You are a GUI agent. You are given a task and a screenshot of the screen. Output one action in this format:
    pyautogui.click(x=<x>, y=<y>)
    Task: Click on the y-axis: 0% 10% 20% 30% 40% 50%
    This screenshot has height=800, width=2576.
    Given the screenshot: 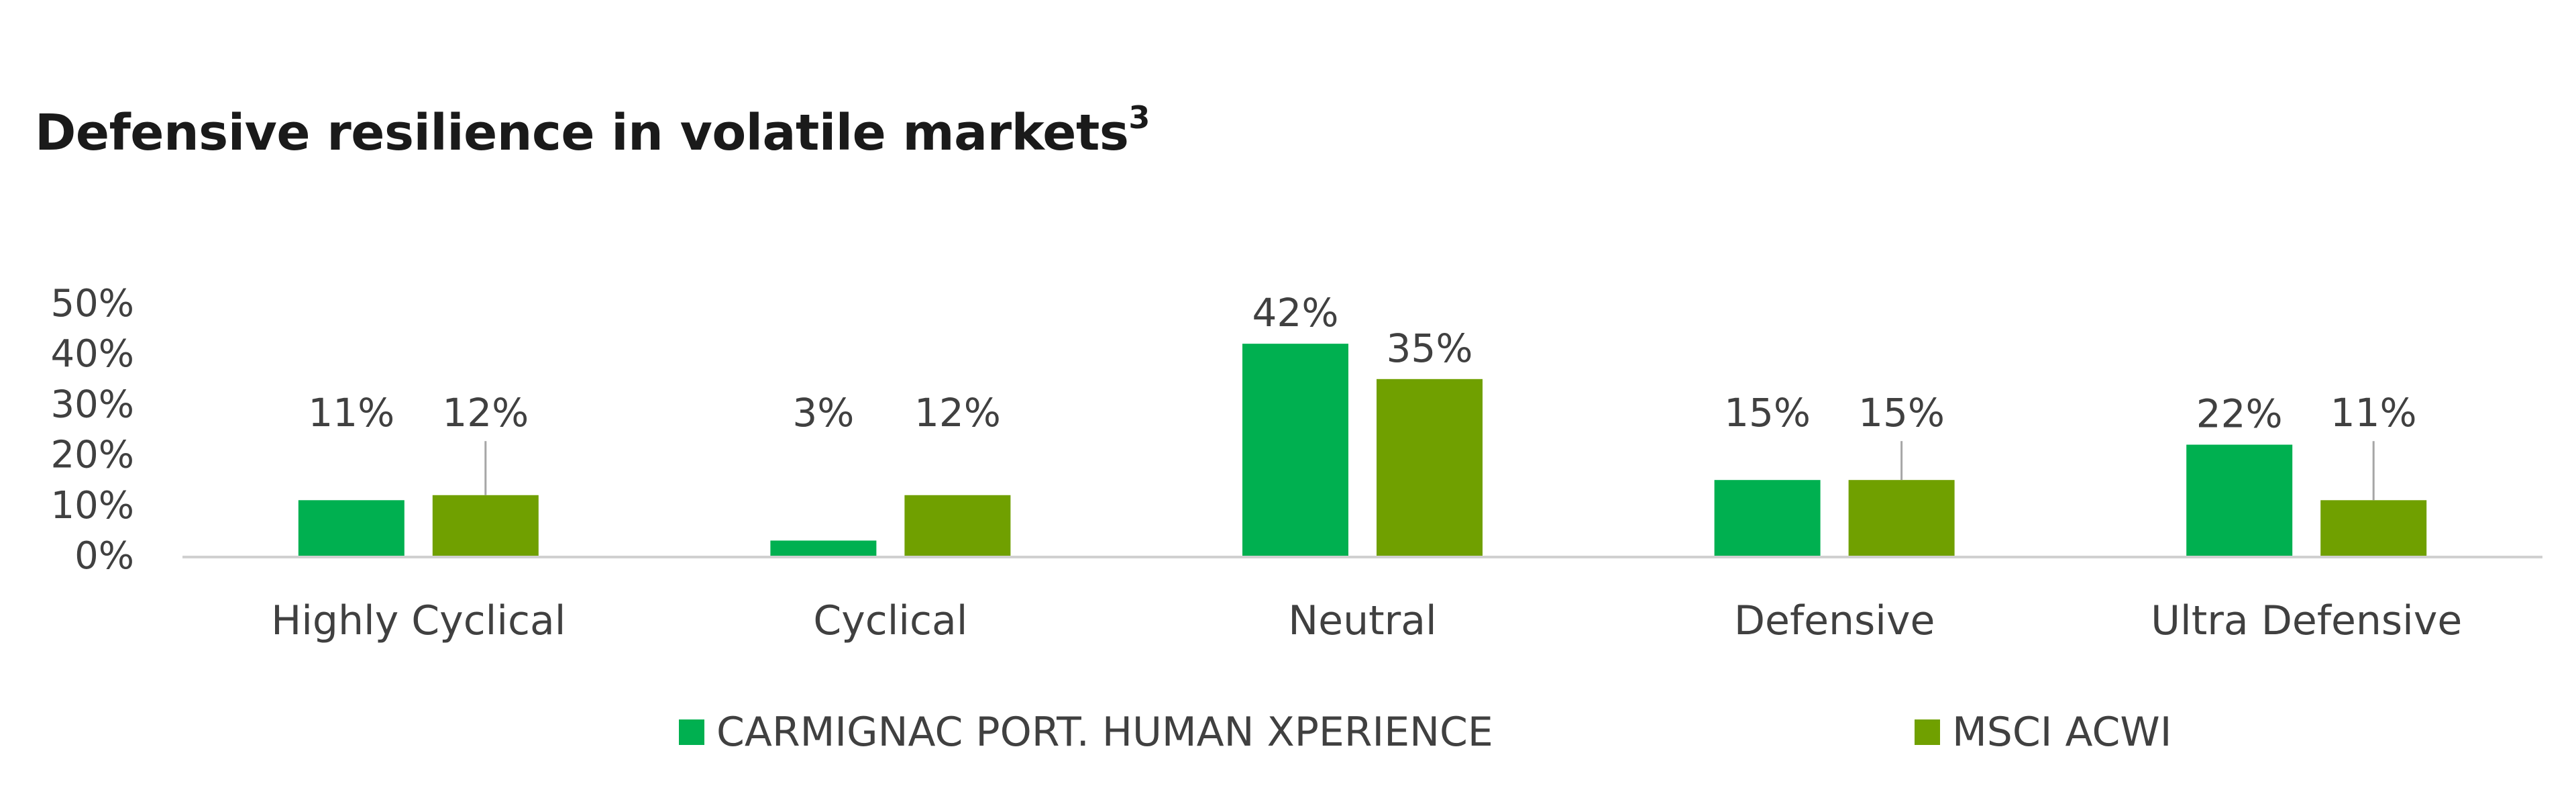 What is the action you would take?
    pyautogui.click(x=92, y=430)
    